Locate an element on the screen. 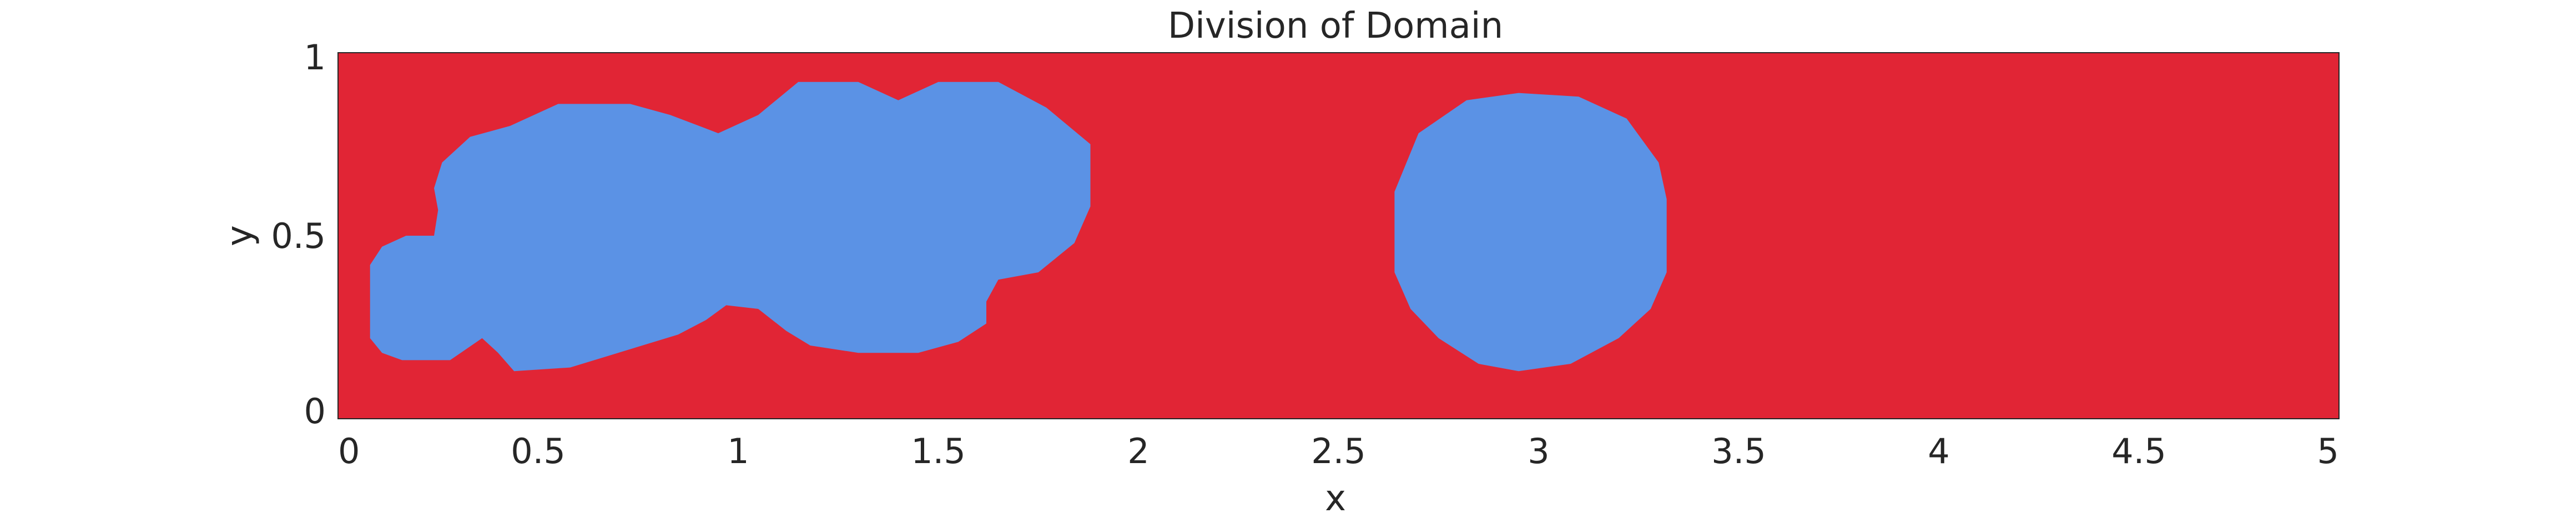 This screenshot has width=2576, height=518. x-tick-label: 2 is located at coordinates (1138, 451).